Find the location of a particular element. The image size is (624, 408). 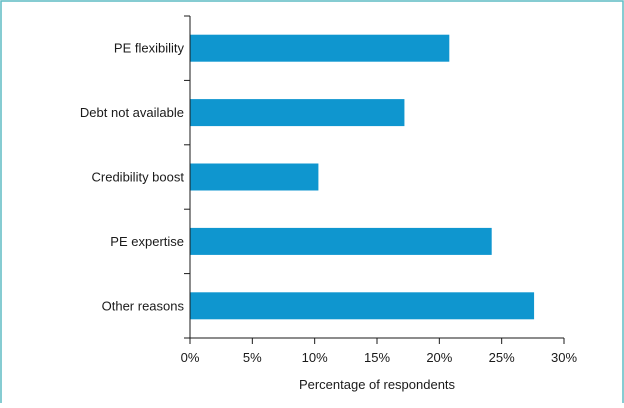

bar-pe-flexibility is located at coordinates (320, 48).